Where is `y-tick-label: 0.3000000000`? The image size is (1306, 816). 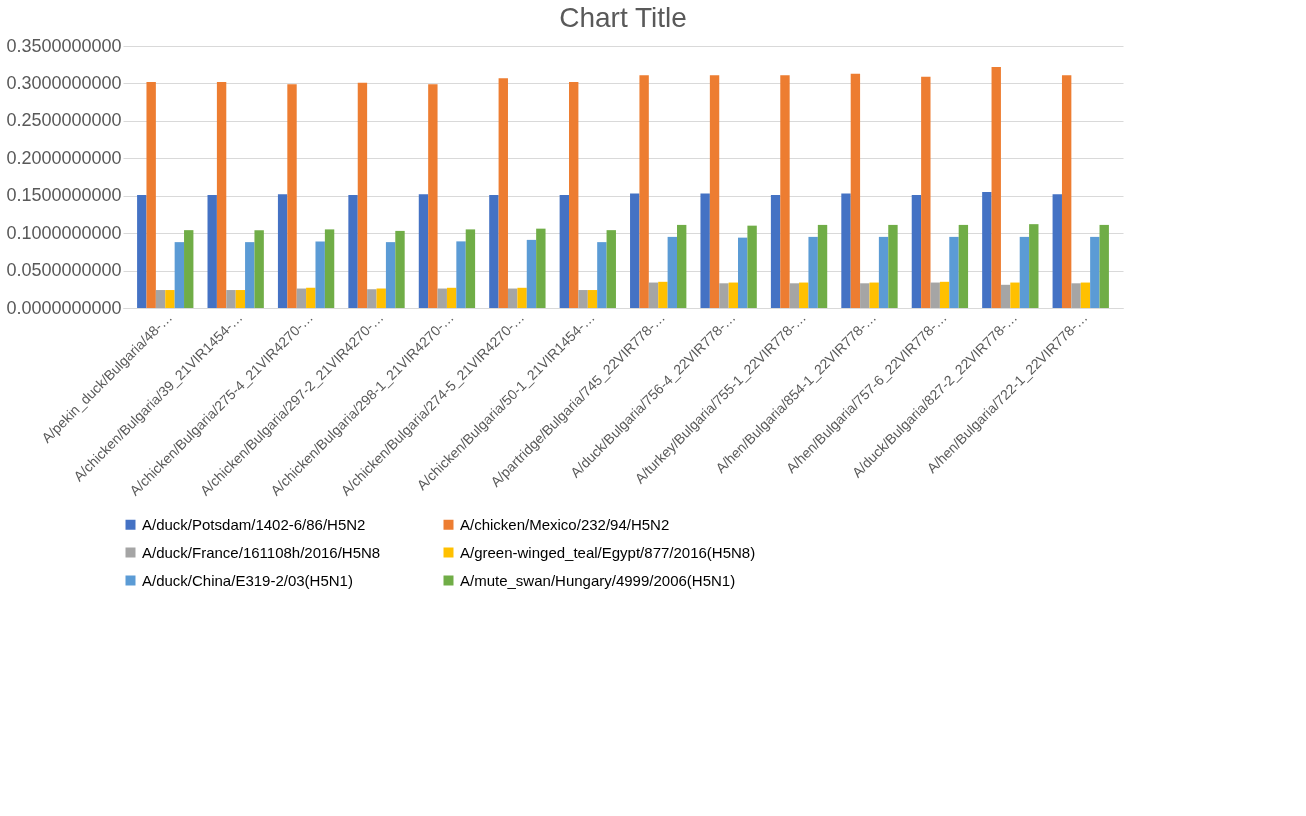
y-tick-label: 0.3000000000 is located at coordinates (64, 82).